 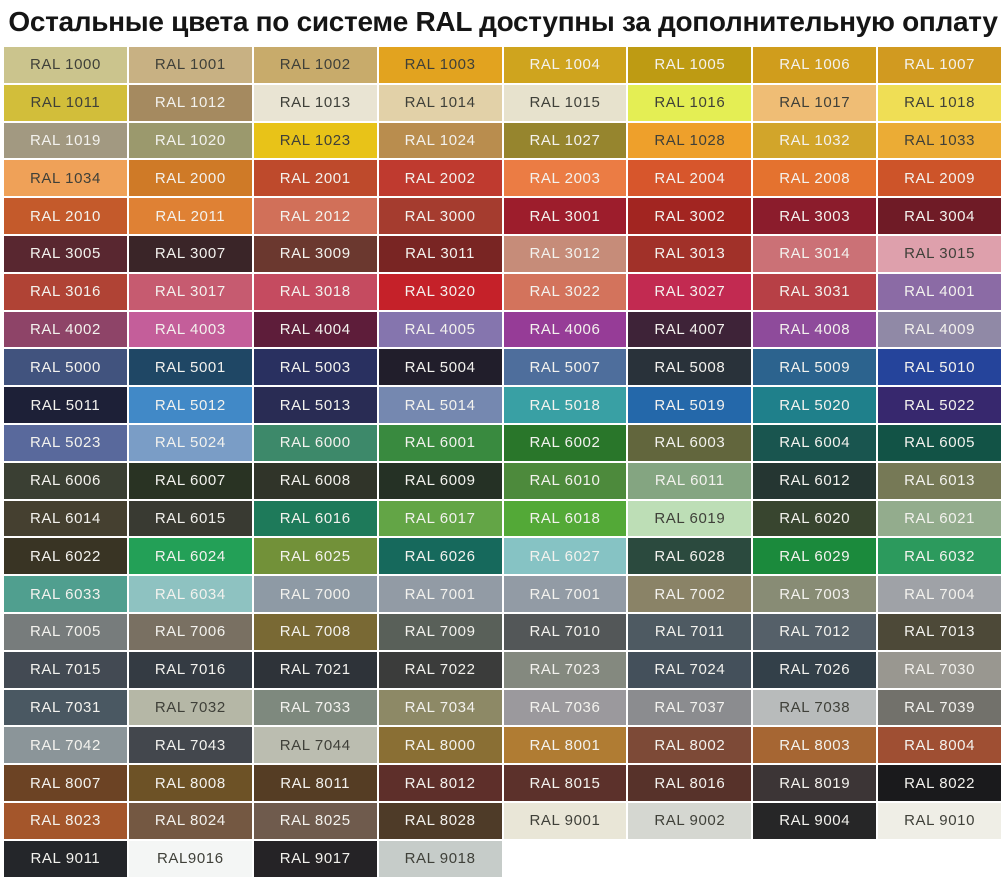 I want to click on color-swatch: RAL 4003, so click(x=190, y=329).